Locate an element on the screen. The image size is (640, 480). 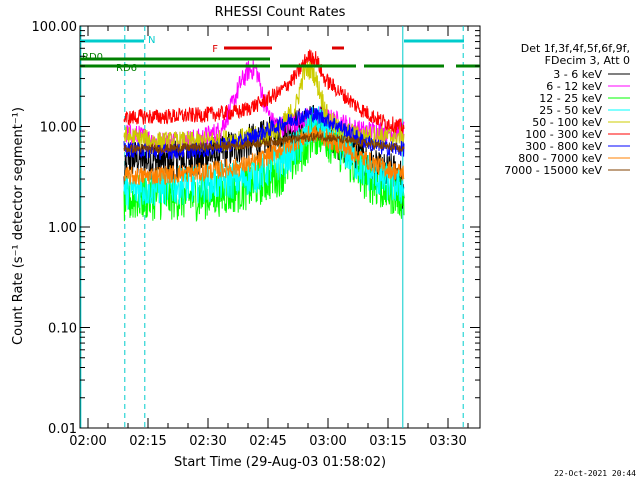
x-tick-label-0: 02:00 is located at coordinates (87, 441).